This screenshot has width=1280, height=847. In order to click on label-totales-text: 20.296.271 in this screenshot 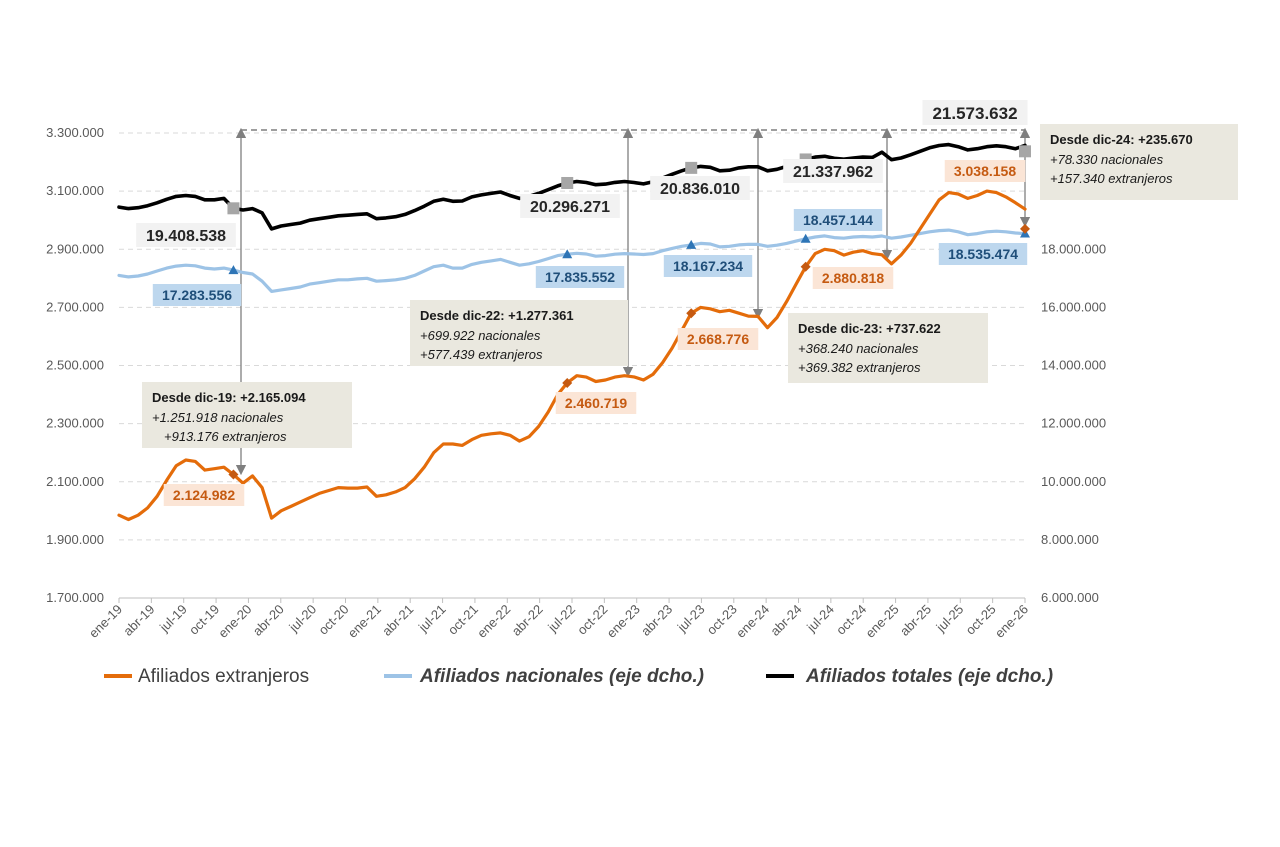, I will do `click(570, 207)`.